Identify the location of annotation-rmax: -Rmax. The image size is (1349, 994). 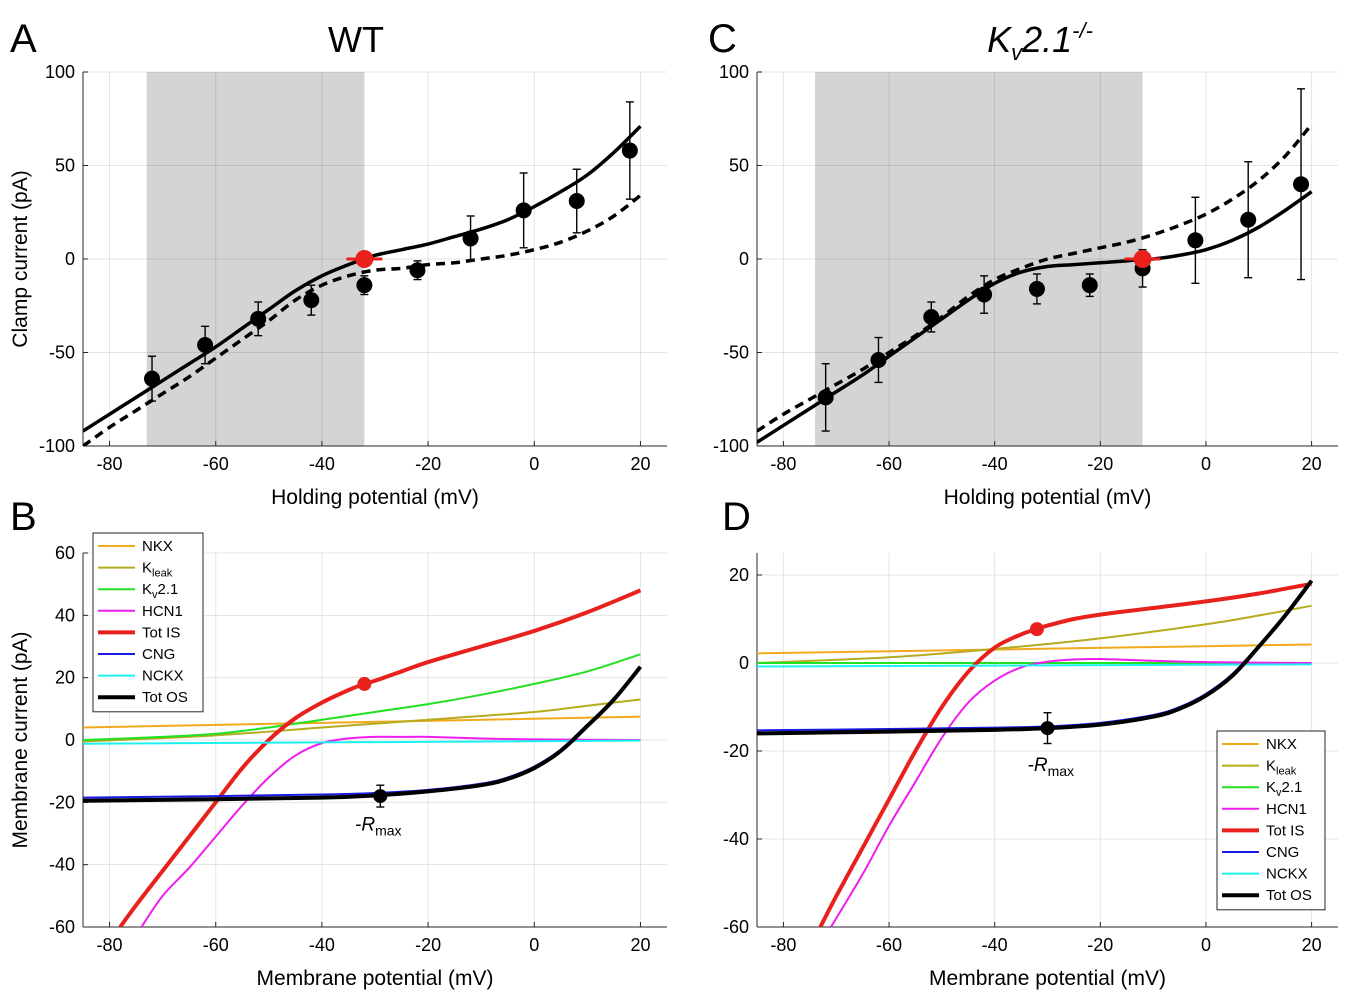
(1051, 767).